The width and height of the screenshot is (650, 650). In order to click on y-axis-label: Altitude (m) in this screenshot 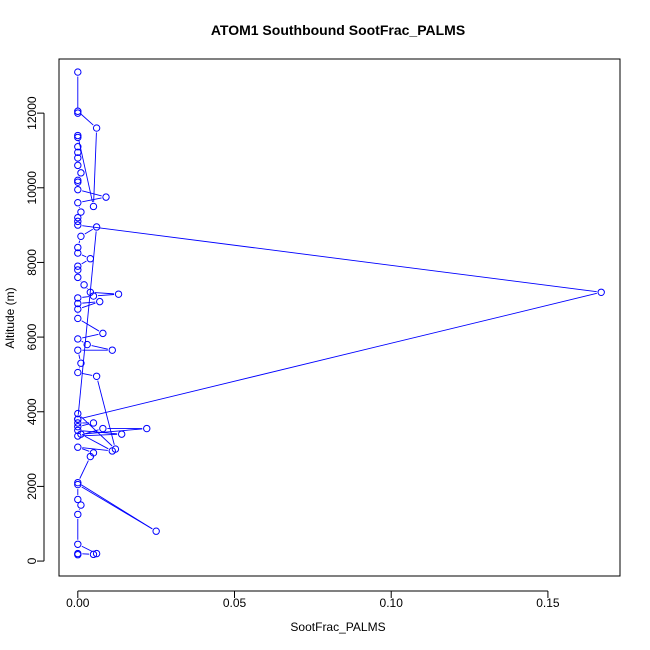, I will do `click(10, 317)`.